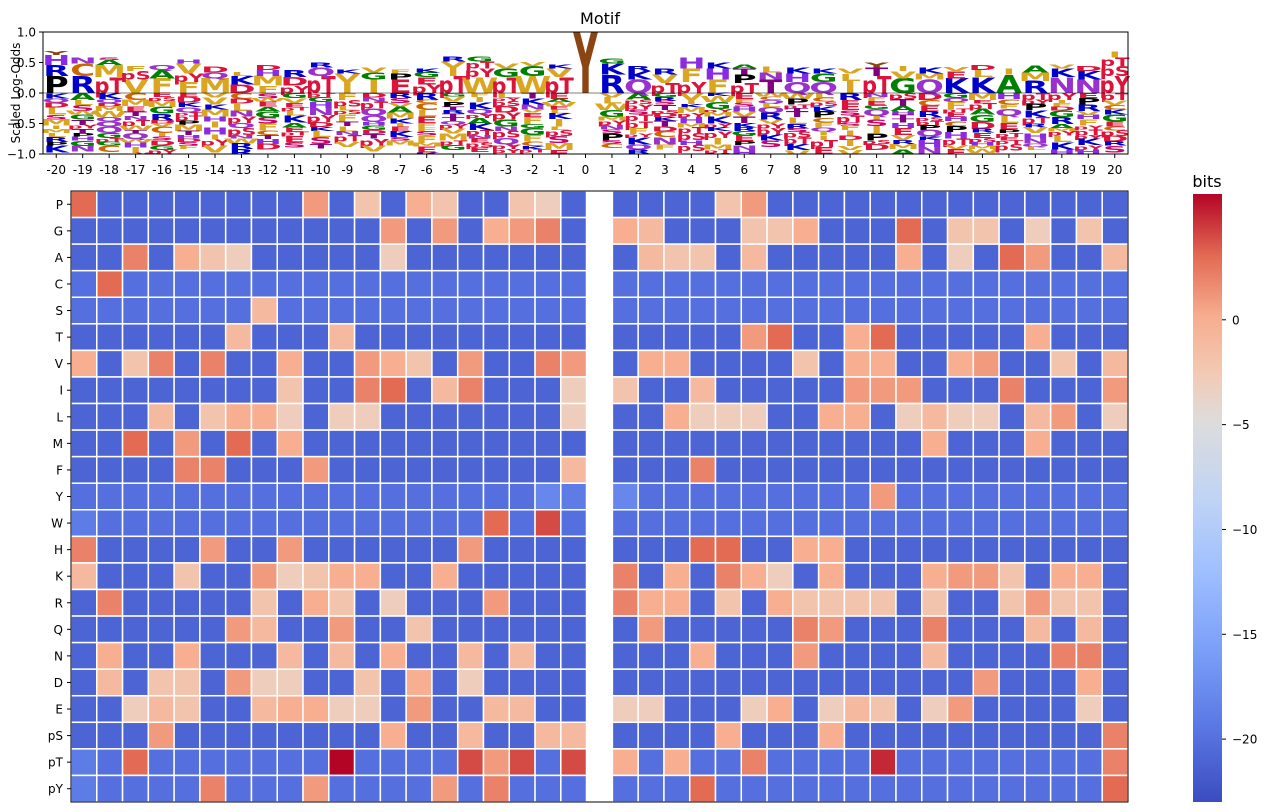  I want to click on logo-letter-negative: R, so click(242, 146).